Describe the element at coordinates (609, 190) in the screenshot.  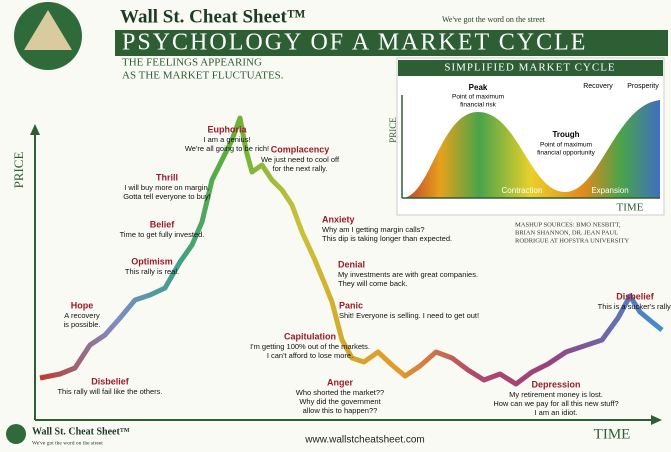
I see `expansion-label: Expansion` at that location.